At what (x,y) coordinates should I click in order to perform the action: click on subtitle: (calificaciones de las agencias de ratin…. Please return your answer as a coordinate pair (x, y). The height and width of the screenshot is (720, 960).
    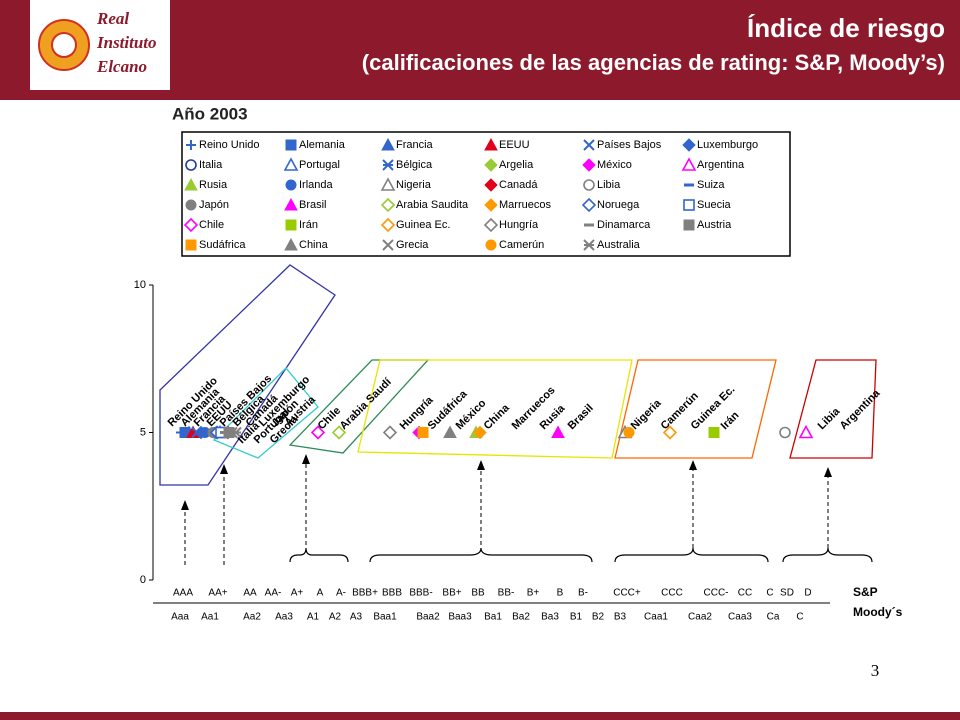
    Looking at the image, I should click on (653, 62).